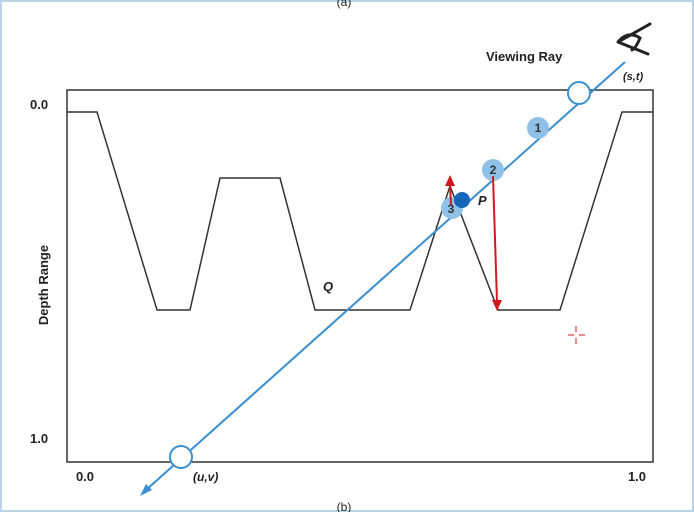 This screenshot has height=512, width=694. I want to click on point-p-label: P, so click(482, 200).